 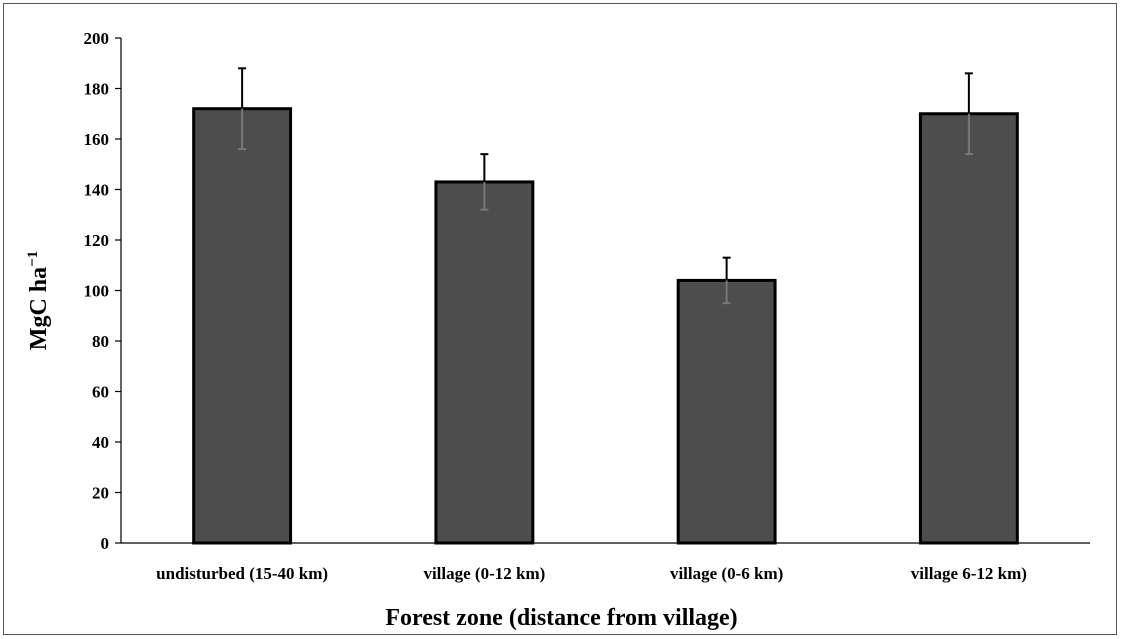 I want to click on y-axis-ticks: 0 20 40 60 80 100 120 140 160 180 200, so click(x=102, y=291).